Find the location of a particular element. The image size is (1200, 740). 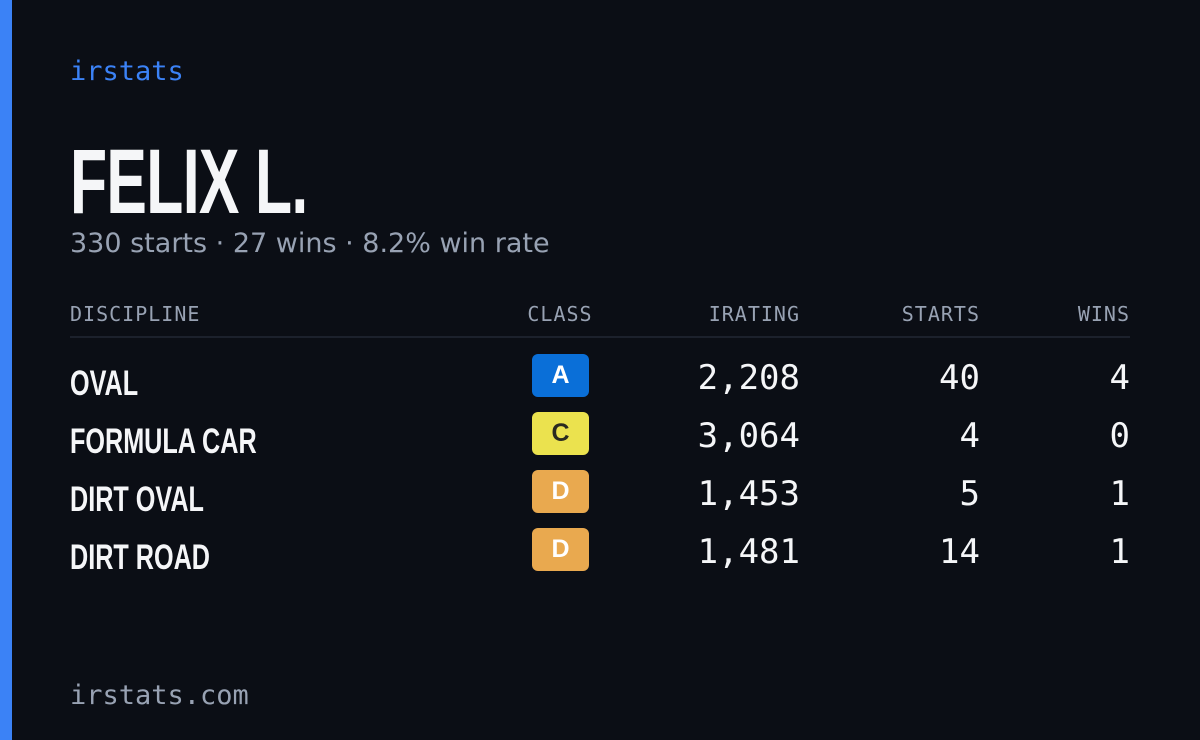

irating-value: 3,064 is located at coordinates (748, 436).